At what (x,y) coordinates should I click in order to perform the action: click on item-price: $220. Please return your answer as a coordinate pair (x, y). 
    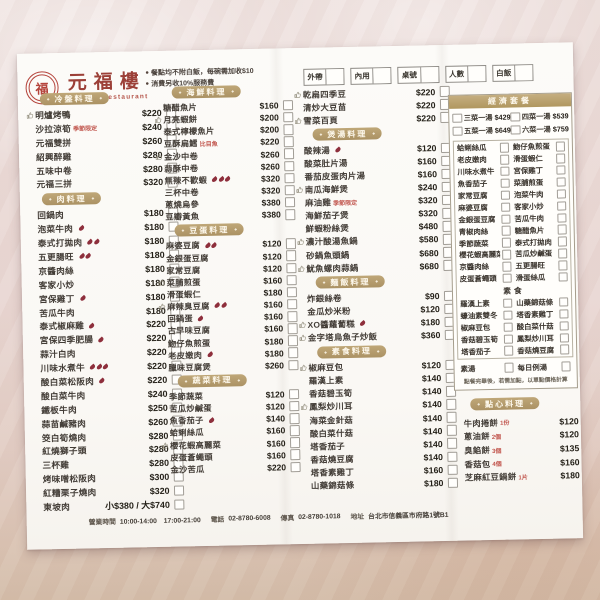
    Looking at the image, I should click on (277, 467).